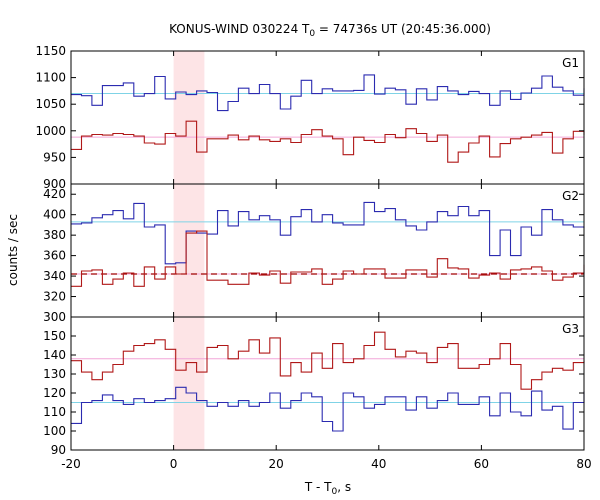 Image resolution: width=600 pixels, height=500 pixels. I want to click on chart-title-prefix: KONUS-WIND 030224 T, so click(239, 29).